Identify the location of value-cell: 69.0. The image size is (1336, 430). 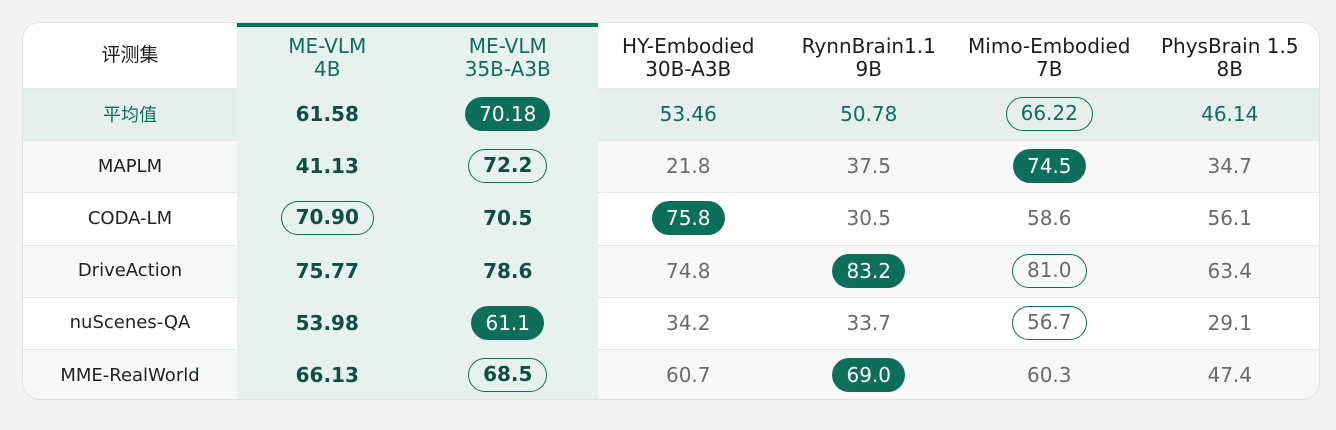
(869, 374).